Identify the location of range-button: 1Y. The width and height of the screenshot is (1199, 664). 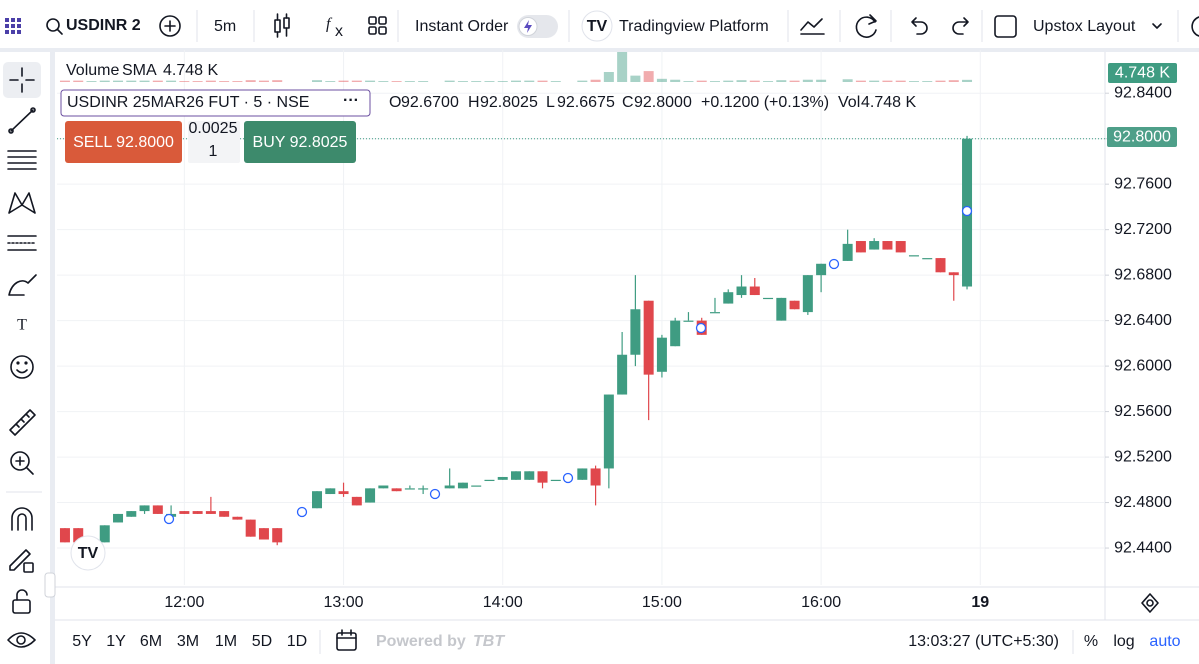
(116, 641).